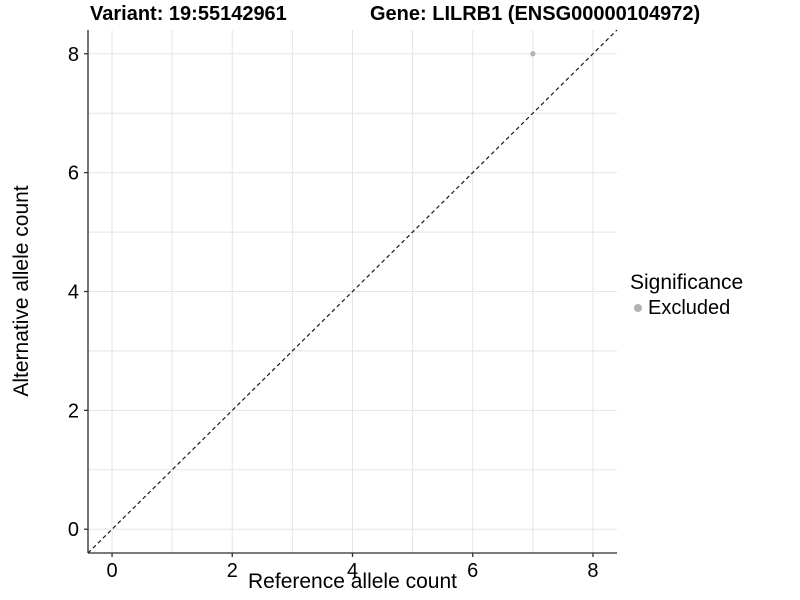  Describe the element at coordinates (472, 571) in the screenshot. I see `x-tick-label-6: 6` at that location.